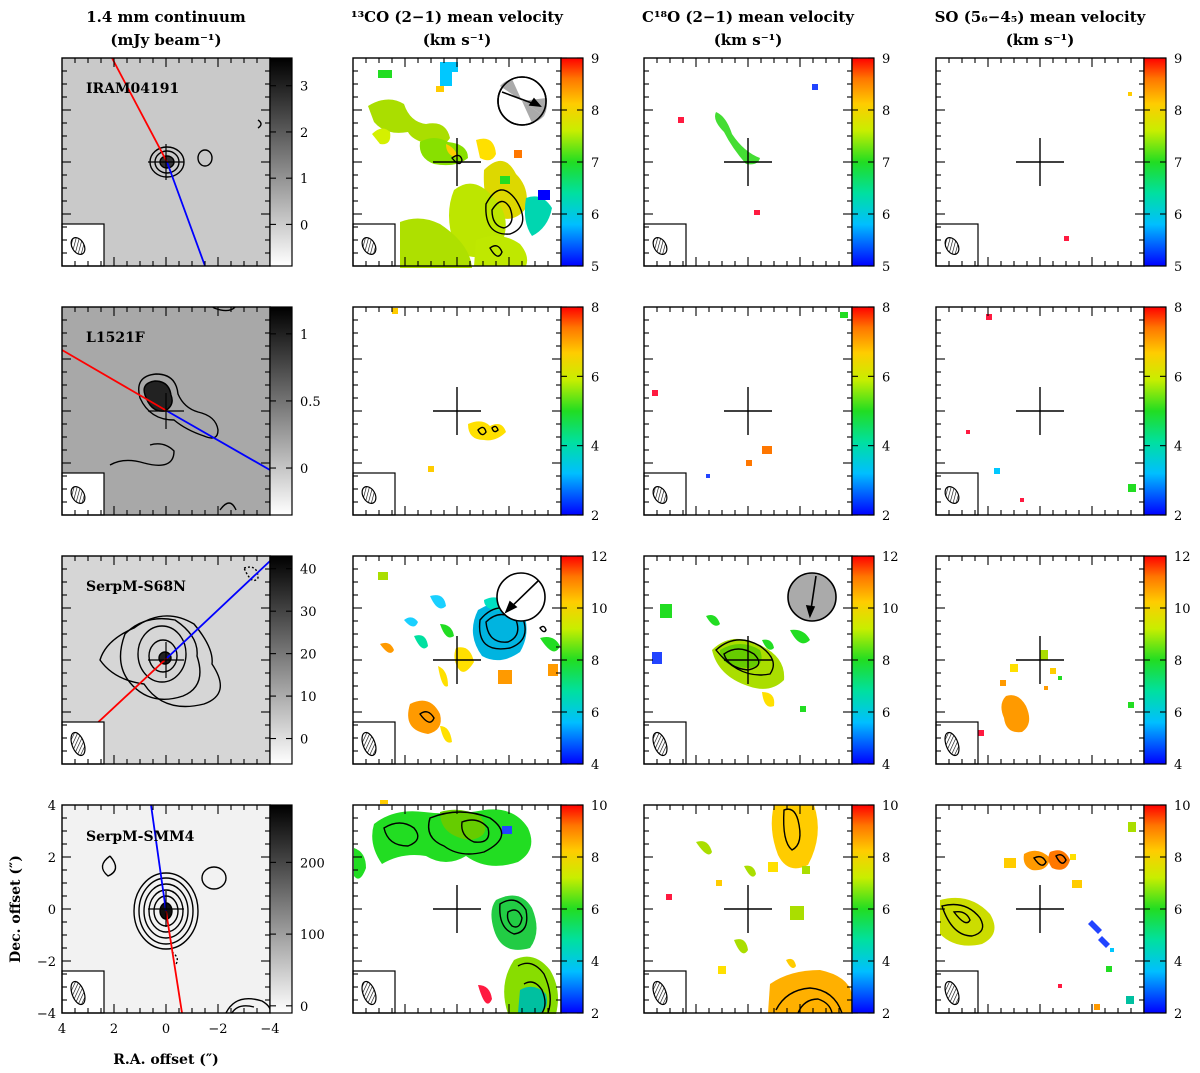 This screenshot has height=1073, width=1200. Describe the element at coordinates (1041, 17) in the screenshot. I see `col-title-4-line1: SO (5₆−4₅) mean velocity` at that location.